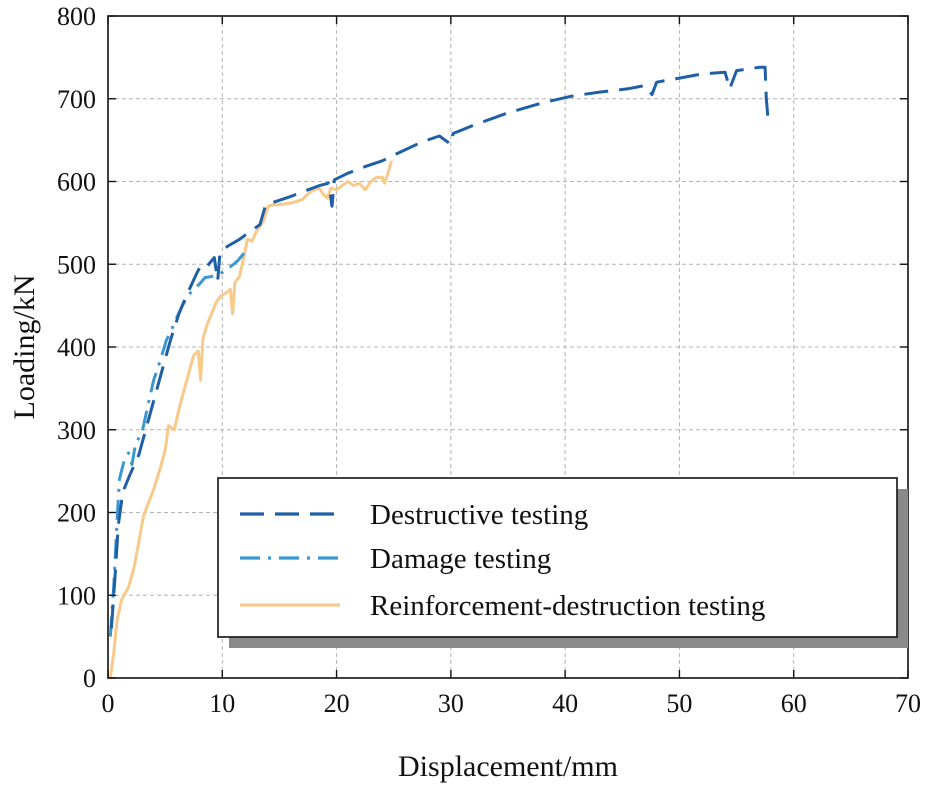 Image resolution: width=925 pixels, height=787 pixels. Describe the element at coordinates (479, 515) in the screenshot. I see `legend-label-destructive: Destructive testing` at that location.